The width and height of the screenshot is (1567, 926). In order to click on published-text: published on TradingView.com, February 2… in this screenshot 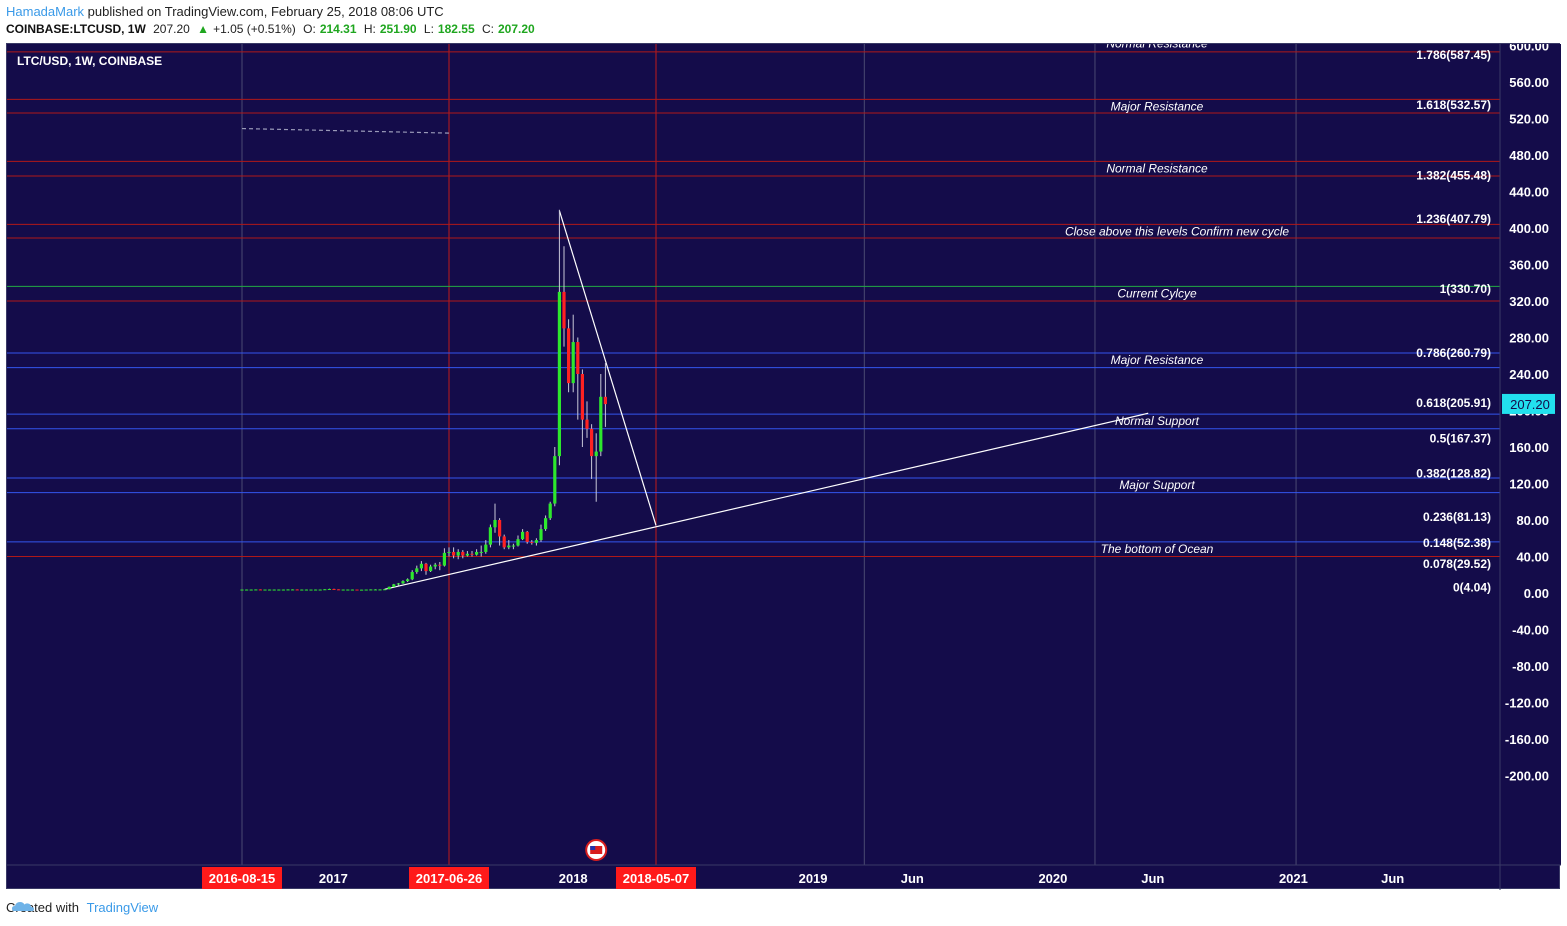, I will do `click(265, 11)`.